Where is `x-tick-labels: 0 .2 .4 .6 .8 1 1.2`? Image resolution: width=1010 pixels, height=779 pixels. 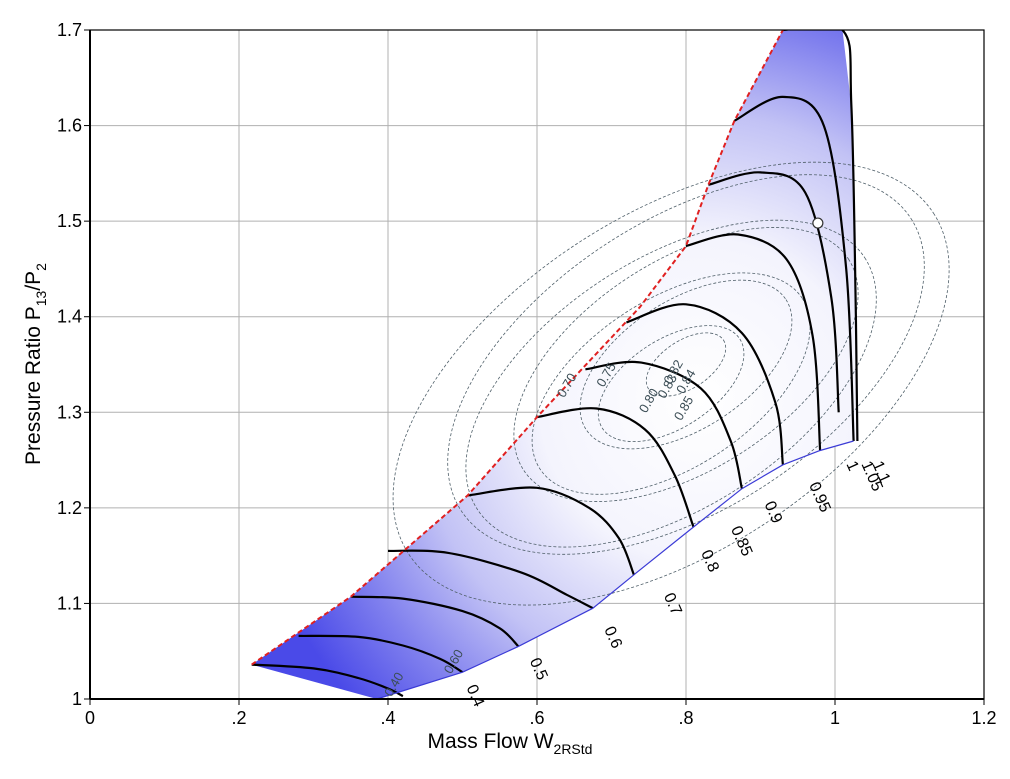 x-tick-labels: 0 .2 .4 .6 .8 1 1.2 is located at coordinates (541, 713).